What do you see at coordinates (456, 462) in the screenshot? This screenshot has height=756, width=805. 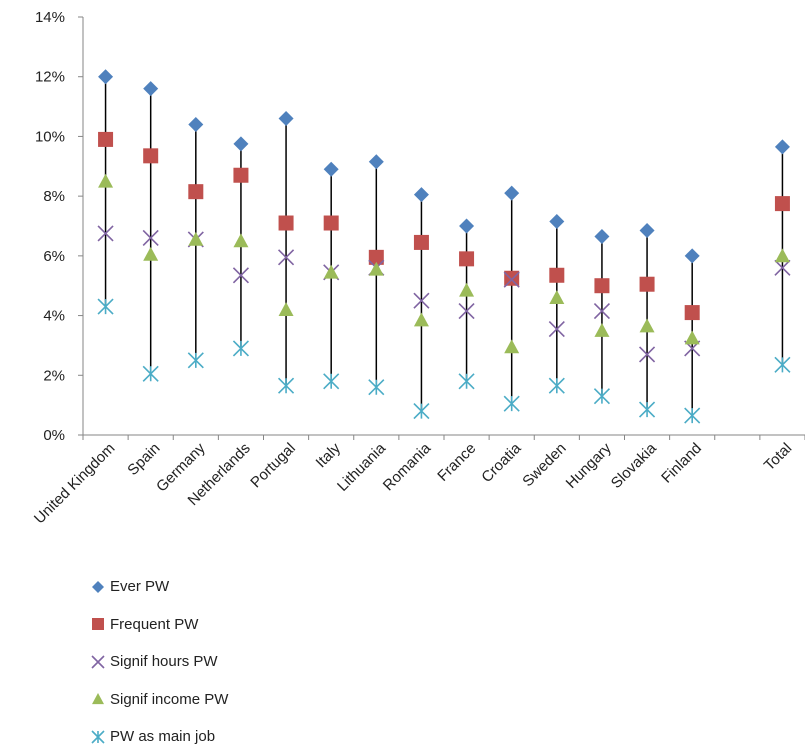 I see `x-tick-label: France` at bounding box center [456, 462].